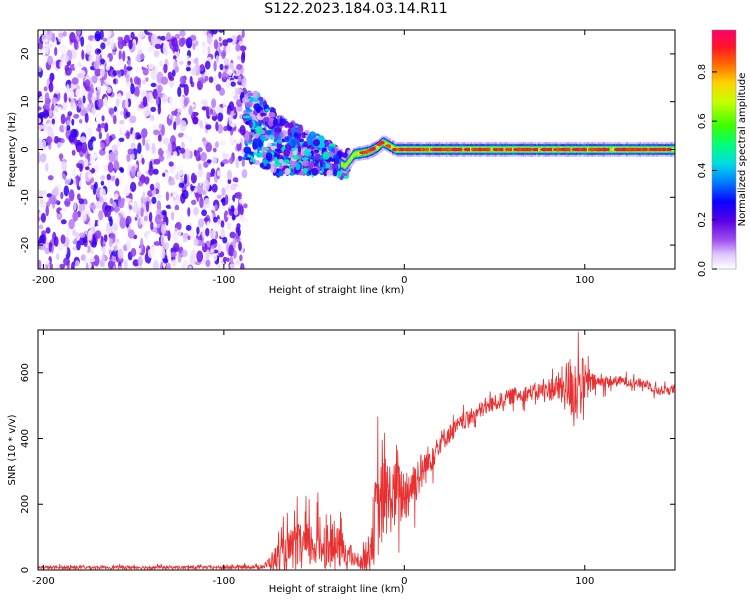 This screenshot has height=600, width=750. Describe the element at coordinates (724, 149) in the screenshot. I see `colorbar-frame` at that location.